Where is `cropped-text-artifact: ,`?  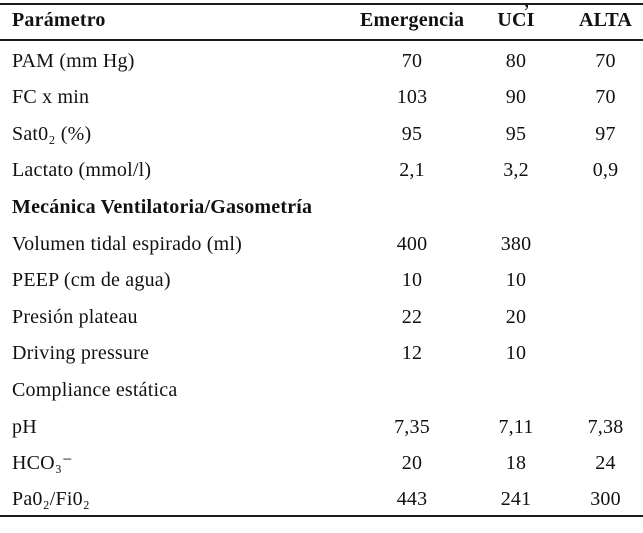 cropped-text-artifact: , is located at coordinates (527, 6).